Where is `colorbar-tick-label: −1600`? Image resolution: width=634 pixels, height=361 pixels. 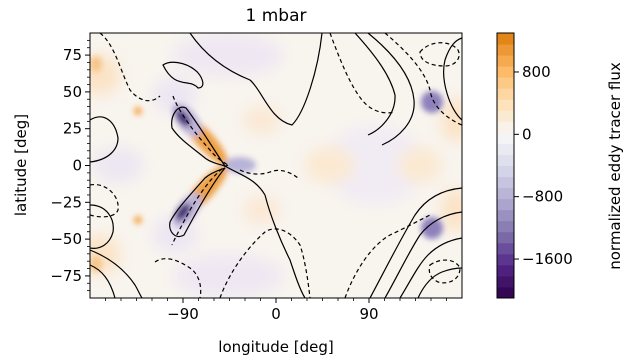
colorbar-tick-label: −1600 is located at coordinates (547, 259).